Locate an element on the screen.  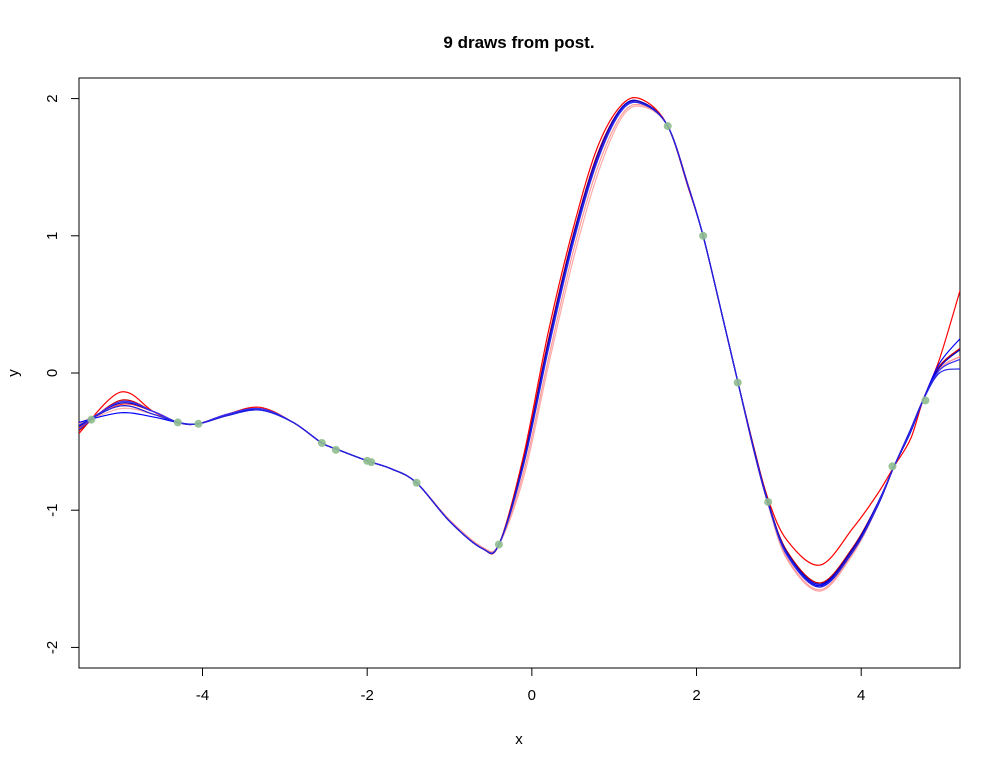
x-tick-label: -4 is located at coordinates (202, 695).